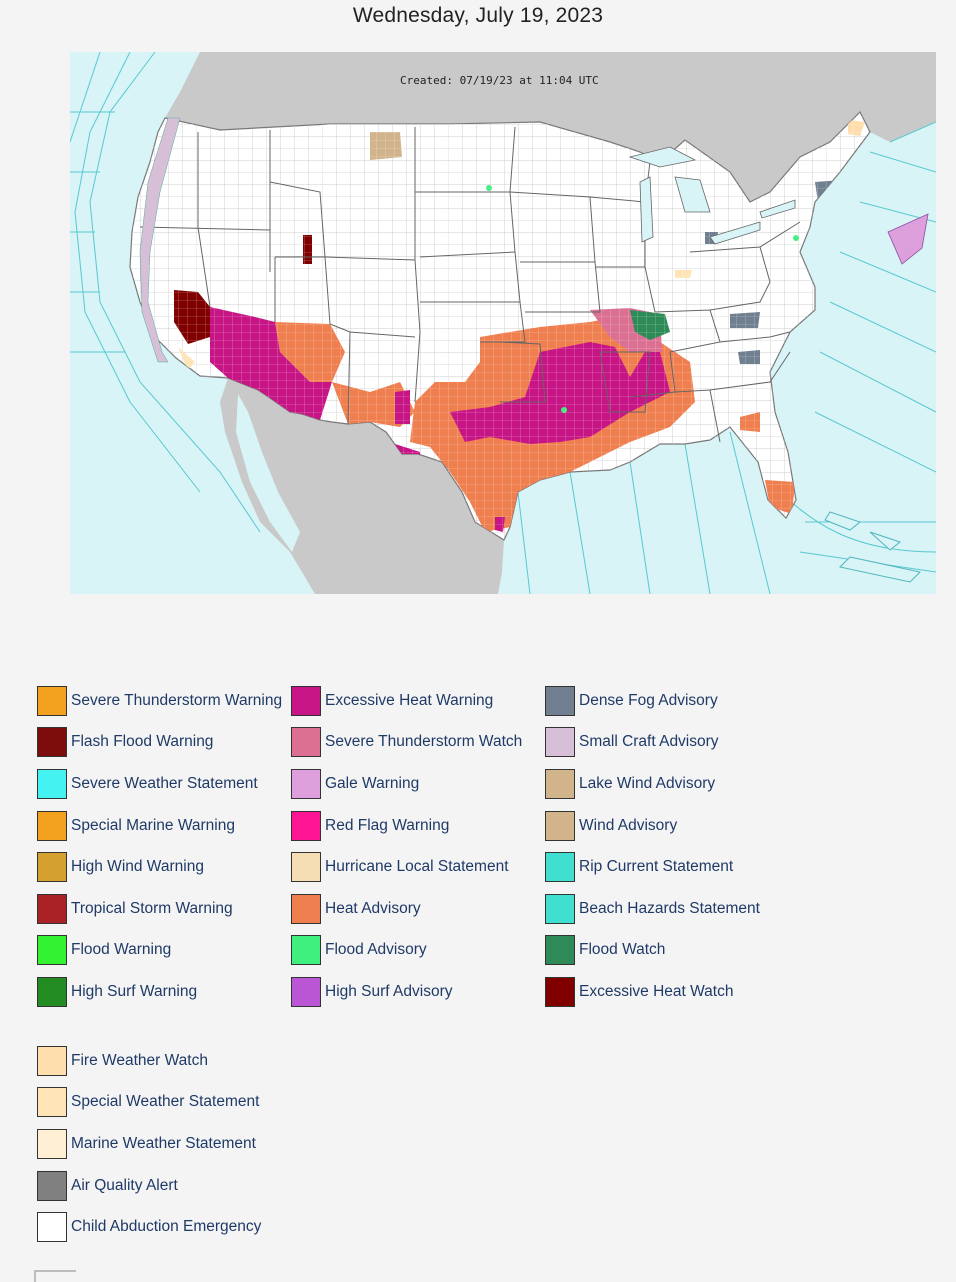  I want to click on legend-item: Excessive Heat Watch, so click(675, 992).